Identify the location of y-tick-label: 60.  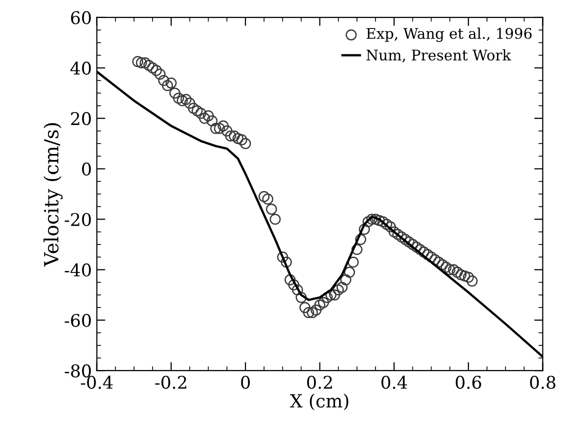
(81, 17).